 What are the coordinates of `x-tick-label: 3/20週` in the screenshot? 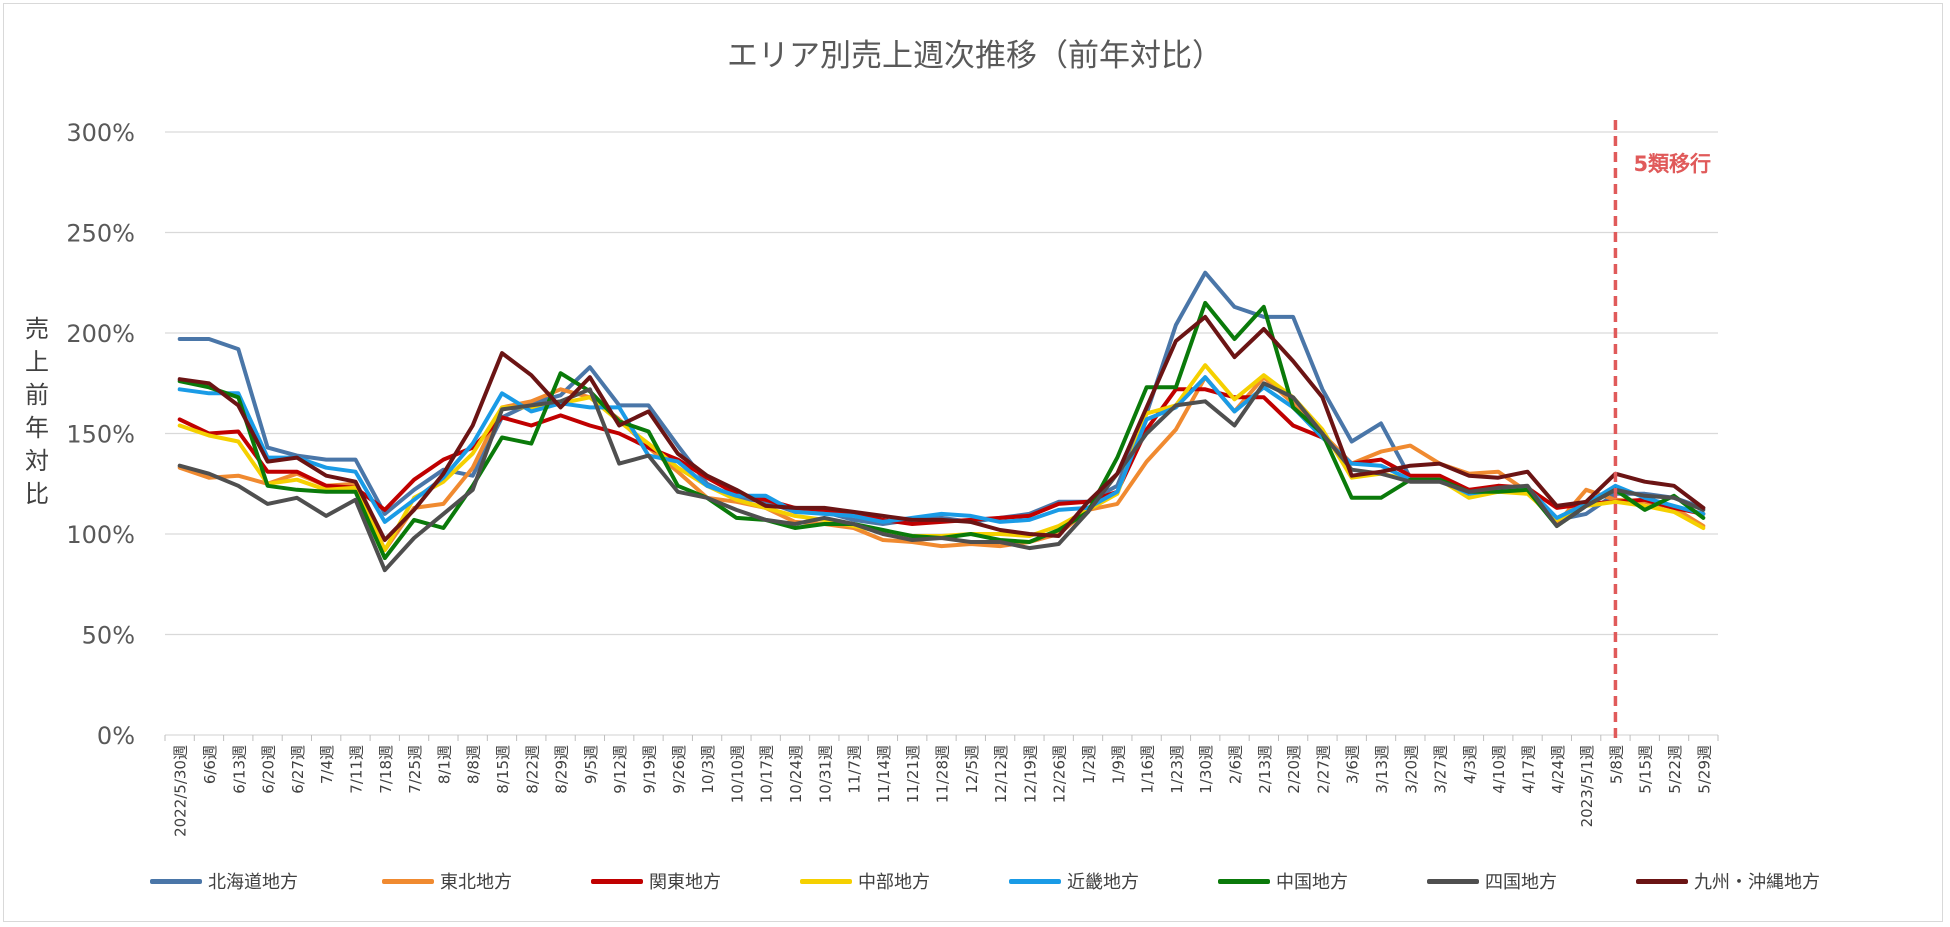 It's located at (1411, 769).